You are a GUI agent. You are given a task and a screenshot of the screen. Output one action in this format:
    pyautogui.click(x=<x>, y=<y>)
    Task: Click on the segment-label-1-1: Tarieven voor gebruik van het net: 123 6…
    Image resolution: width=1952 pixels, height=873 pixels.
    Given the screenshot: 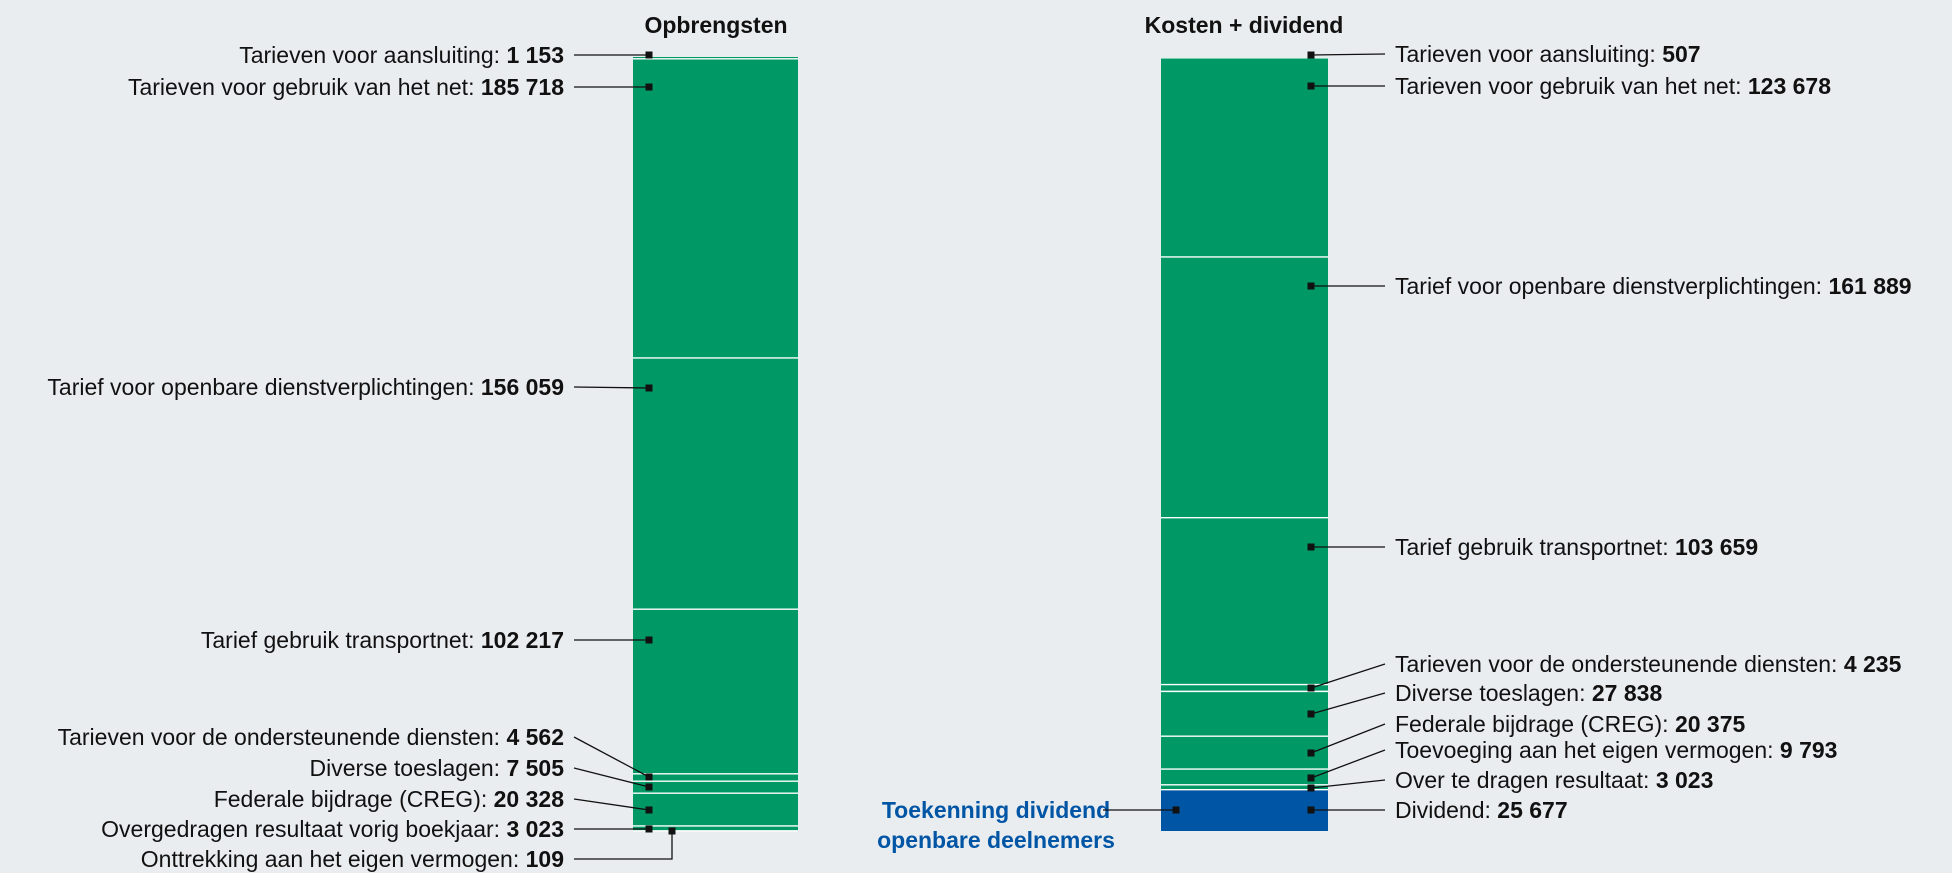 What is the action you would take?
    pyautogui.click(x=1613, y=86)
    